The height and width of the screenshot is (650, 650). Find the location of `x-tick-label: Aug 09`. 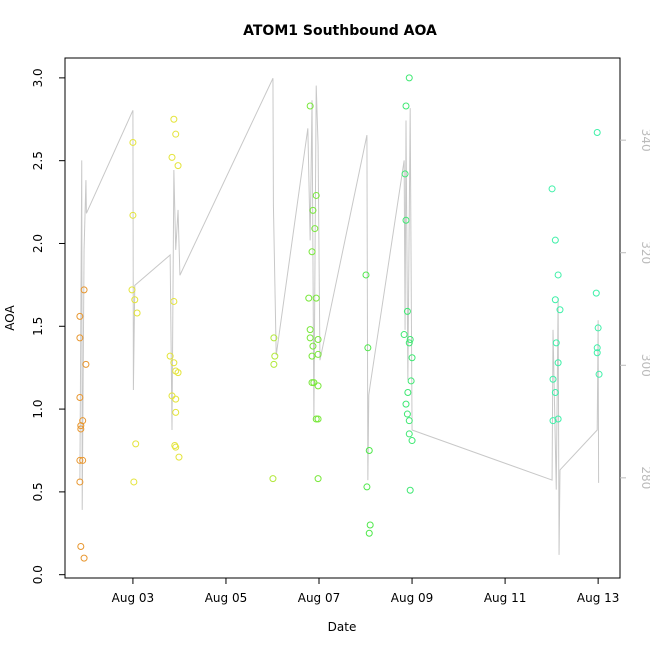

x-tick-label: Aug 09 is located at coordinates (412, 598).